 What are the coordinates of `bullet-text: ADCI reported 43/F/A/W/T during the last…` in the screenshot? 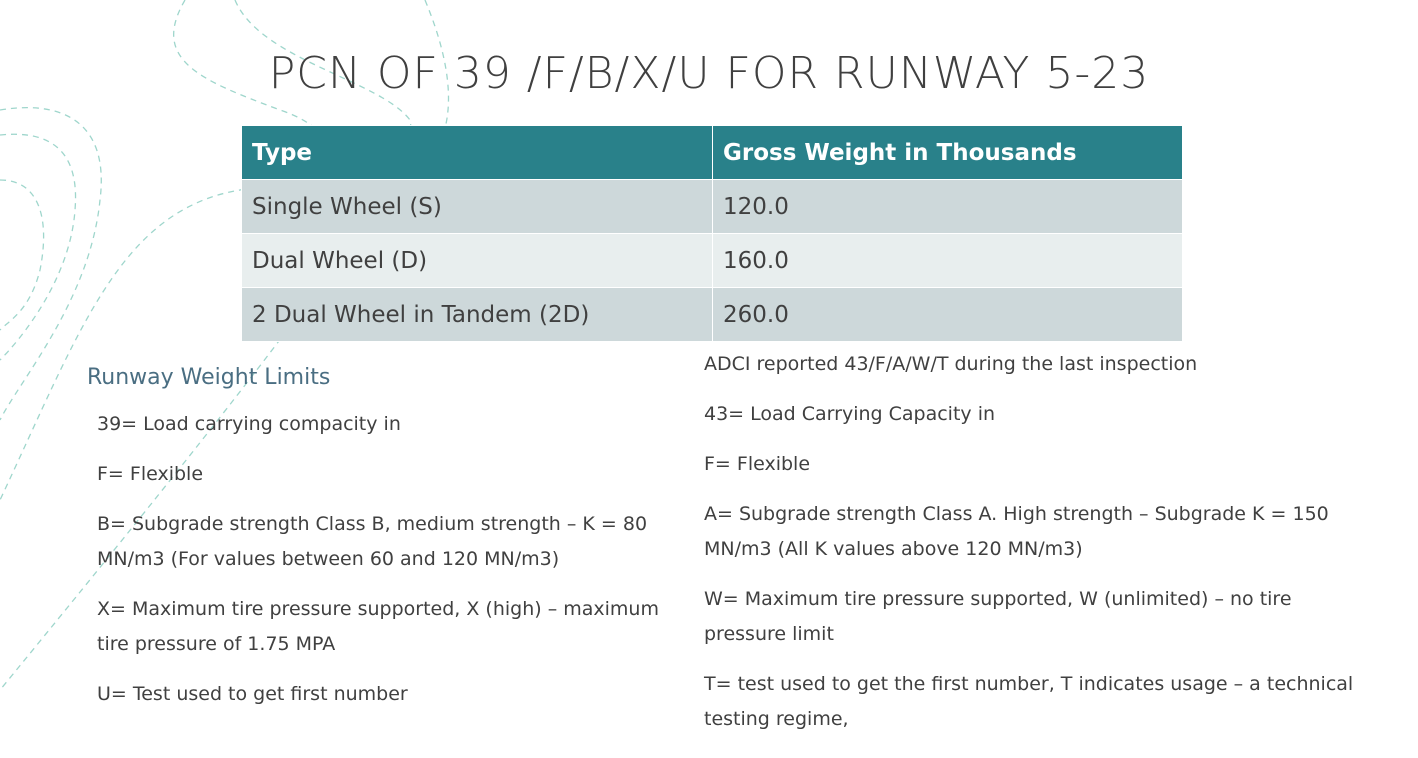 It's located at (951, 364).